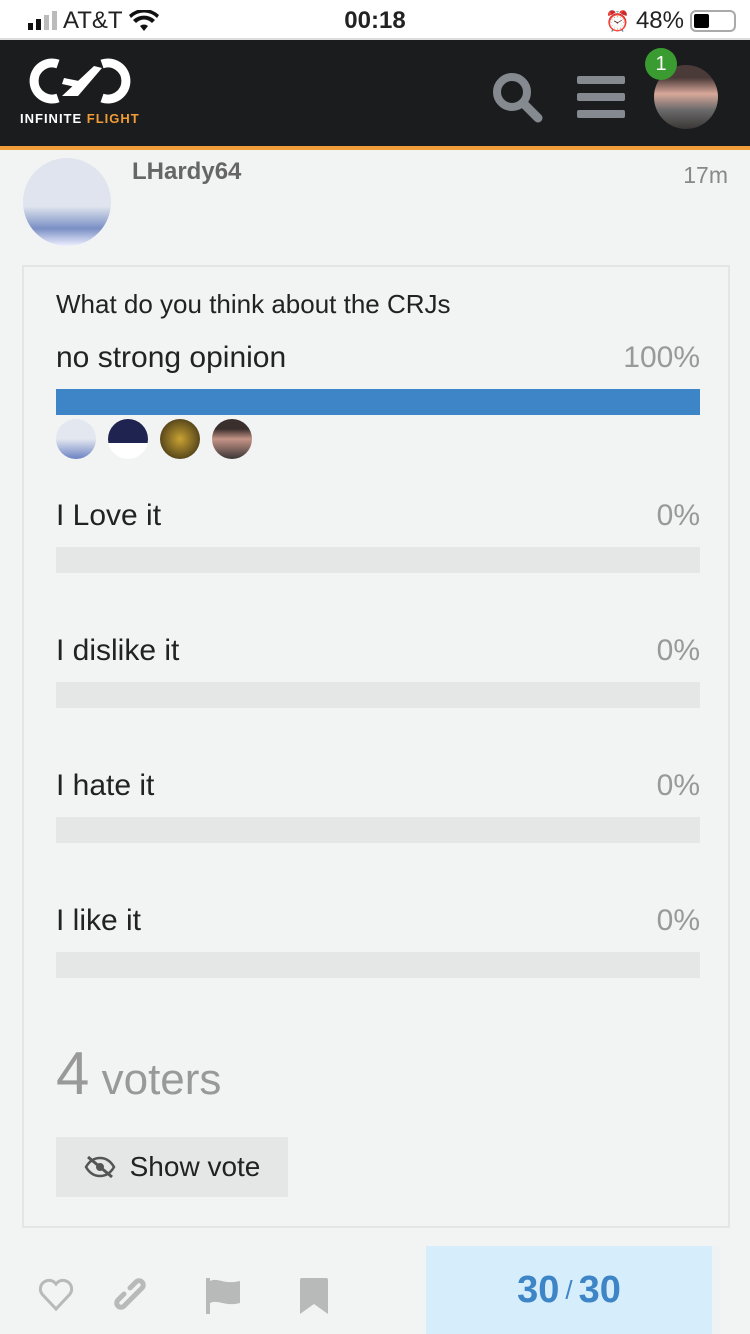  Describe the element at coordinates (171, 357) in the screenshot. I see `option-label: no strong opinion` at that location.